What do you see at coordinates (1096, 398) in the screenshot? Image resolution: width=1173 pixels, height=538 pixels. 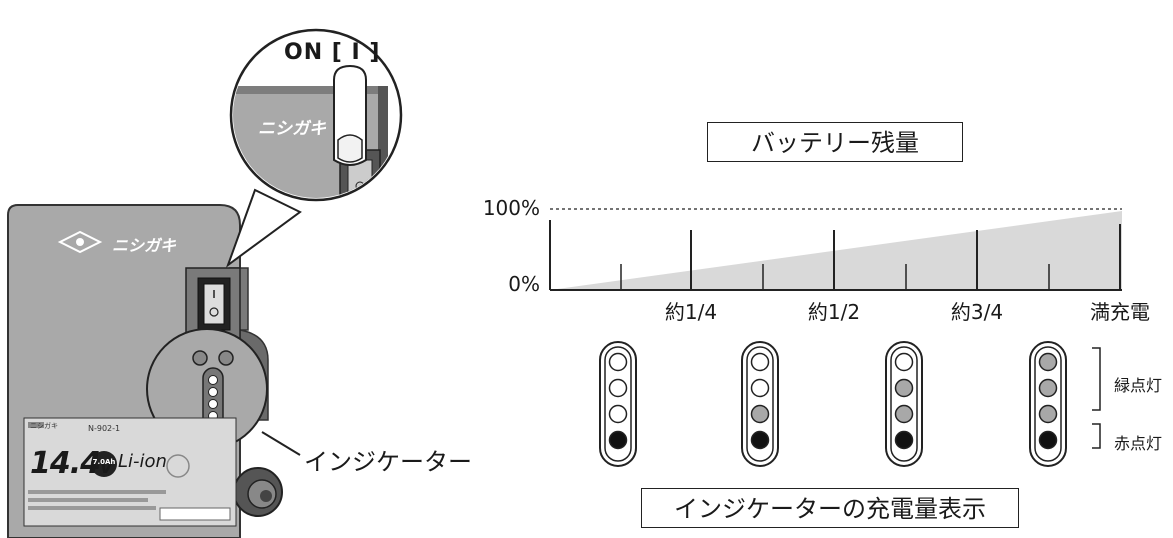 I see `legend-brackets` at bounding box center [1096, 398].